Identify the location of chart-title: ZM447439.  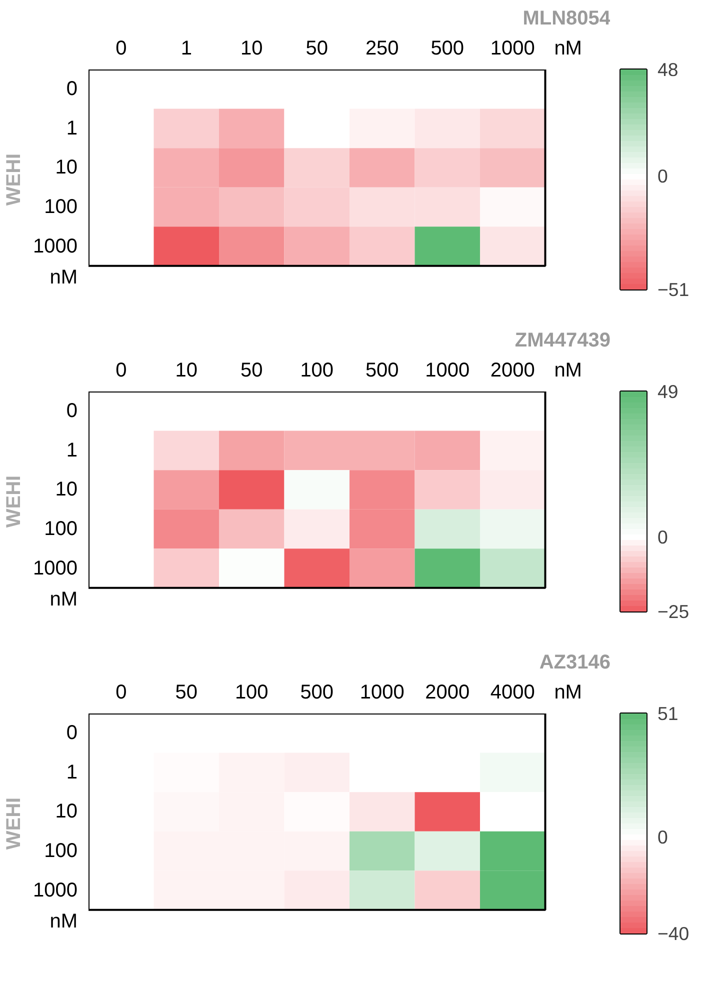
(562, 341).